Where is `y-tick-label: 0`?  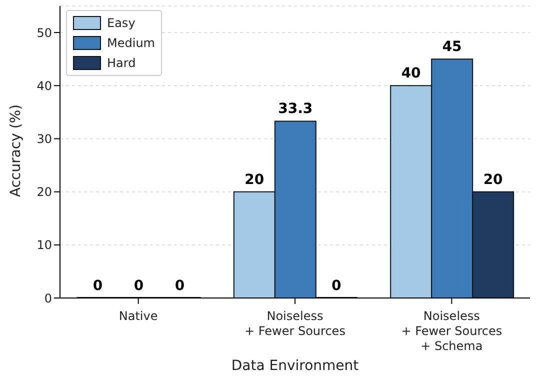 y-tick-label: 0 is located at coordinates (48, 298).